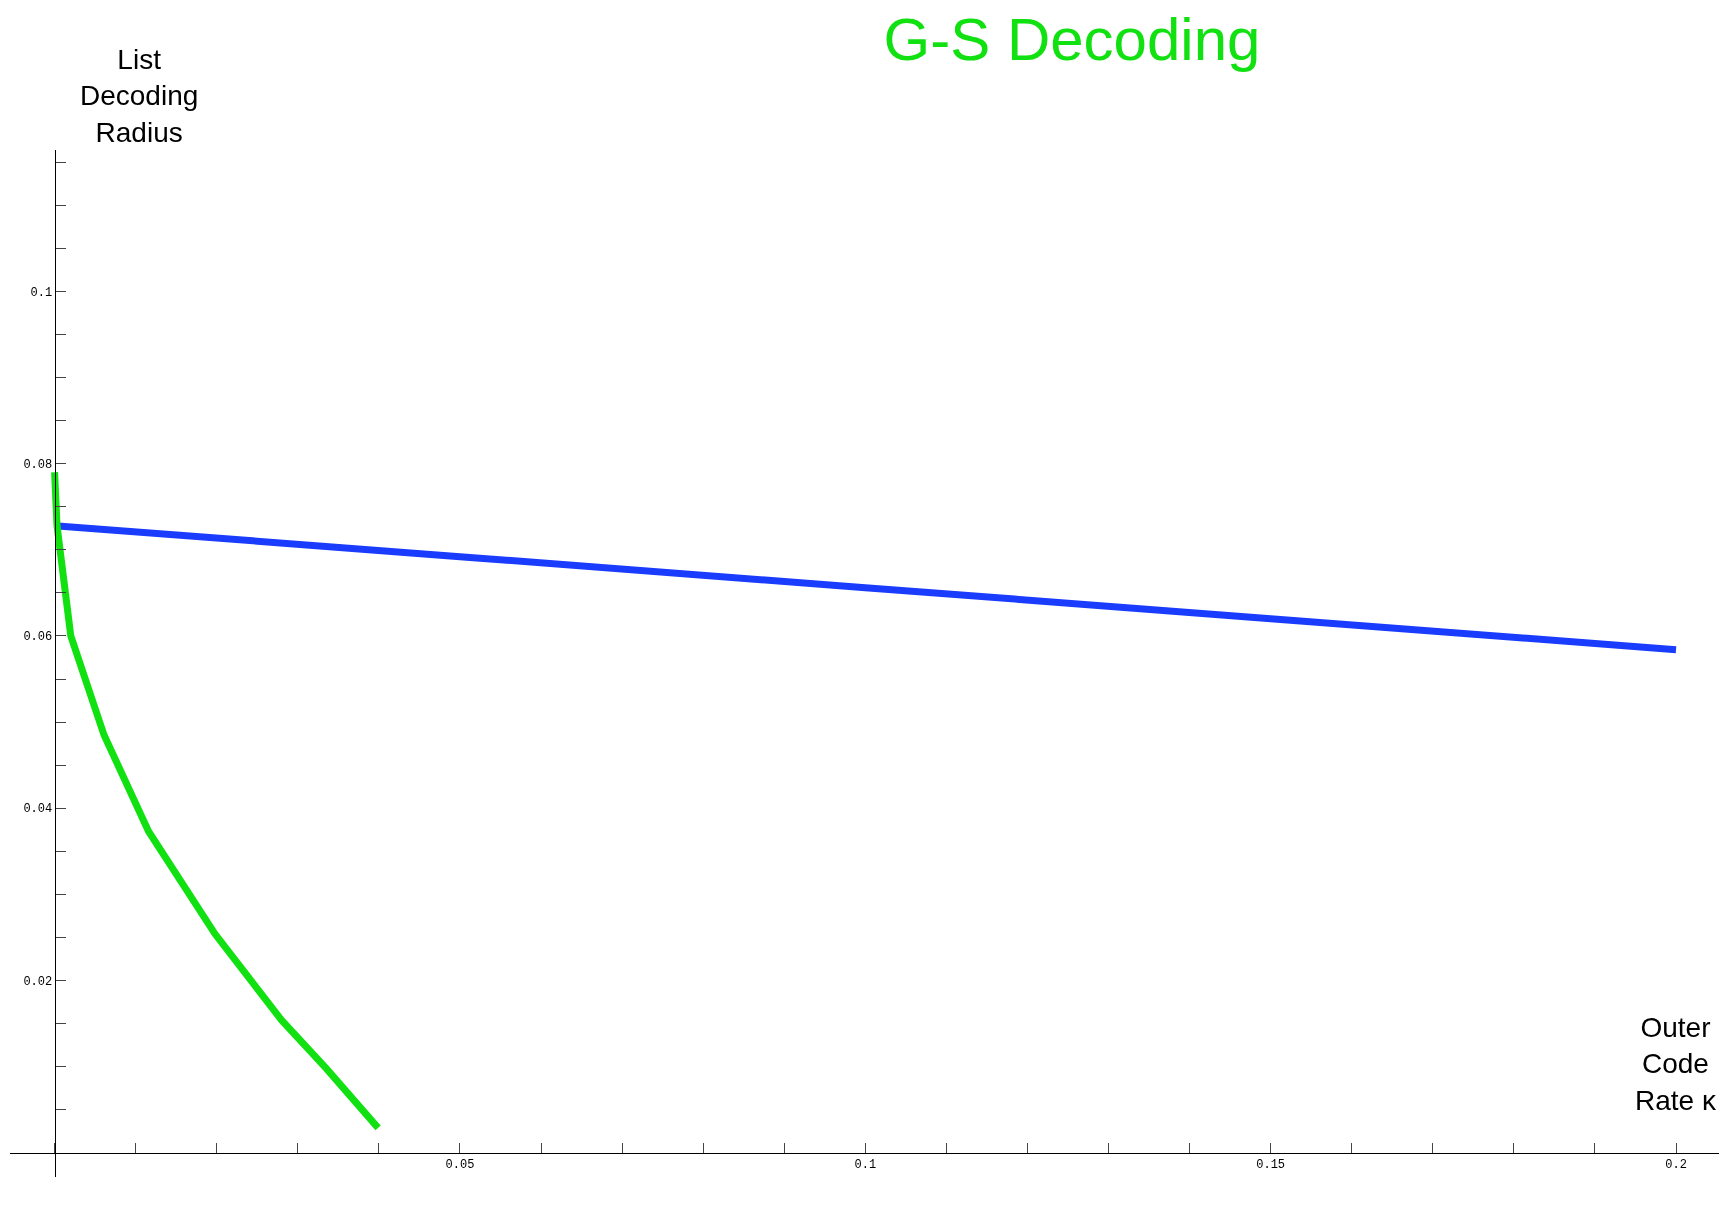 This screenshot has height=1217, width=1729. Describe the element at coordinates (1676, 1064) in the screenshot. I see `x-axis-title: Outer Code Rate κ` at that location.